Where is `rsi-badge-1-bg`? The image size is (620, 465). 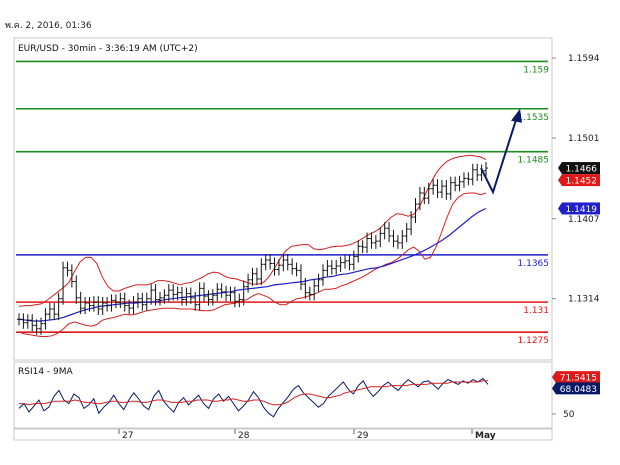 rsi-badge-1-bg is located at coordinates (578, 388).